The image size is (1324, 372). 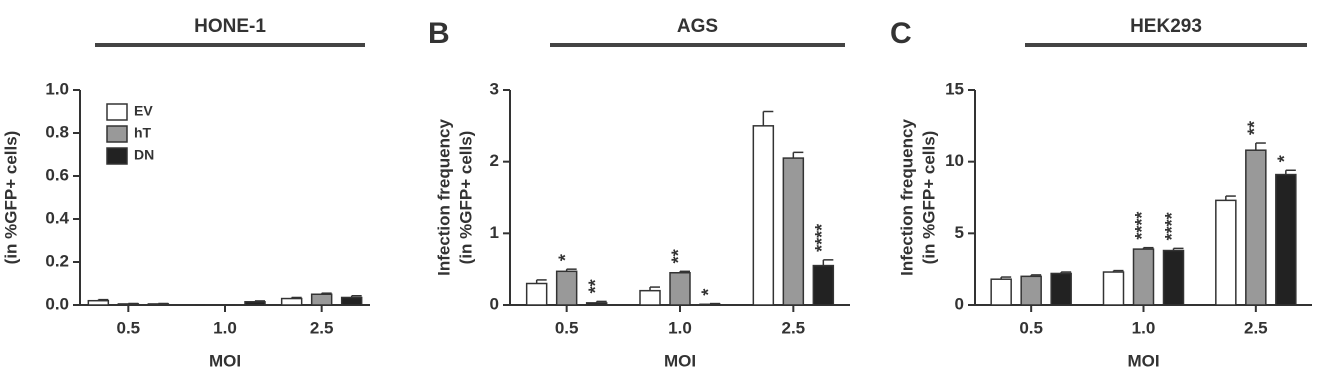 I want to click on y-tick-label: 0.6, so click(x=57, y=174).